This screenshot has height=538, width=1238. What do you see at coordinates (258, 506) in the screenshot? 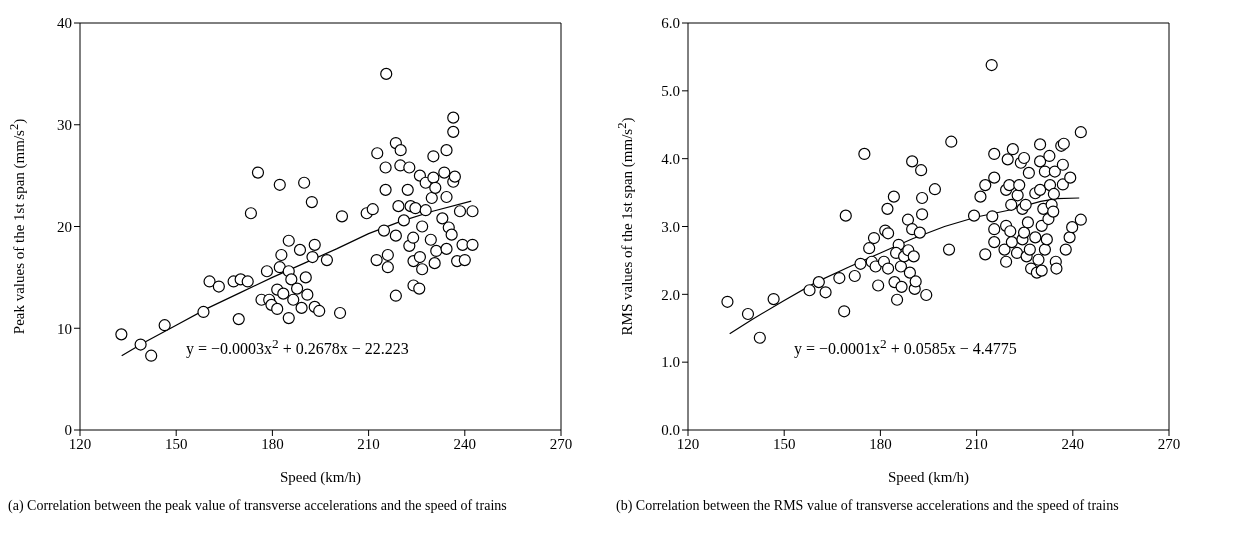
I see `text: (a) Correlation between the peak value of transverse accelerations and the speed of trains` at bounding box center [258, 506].